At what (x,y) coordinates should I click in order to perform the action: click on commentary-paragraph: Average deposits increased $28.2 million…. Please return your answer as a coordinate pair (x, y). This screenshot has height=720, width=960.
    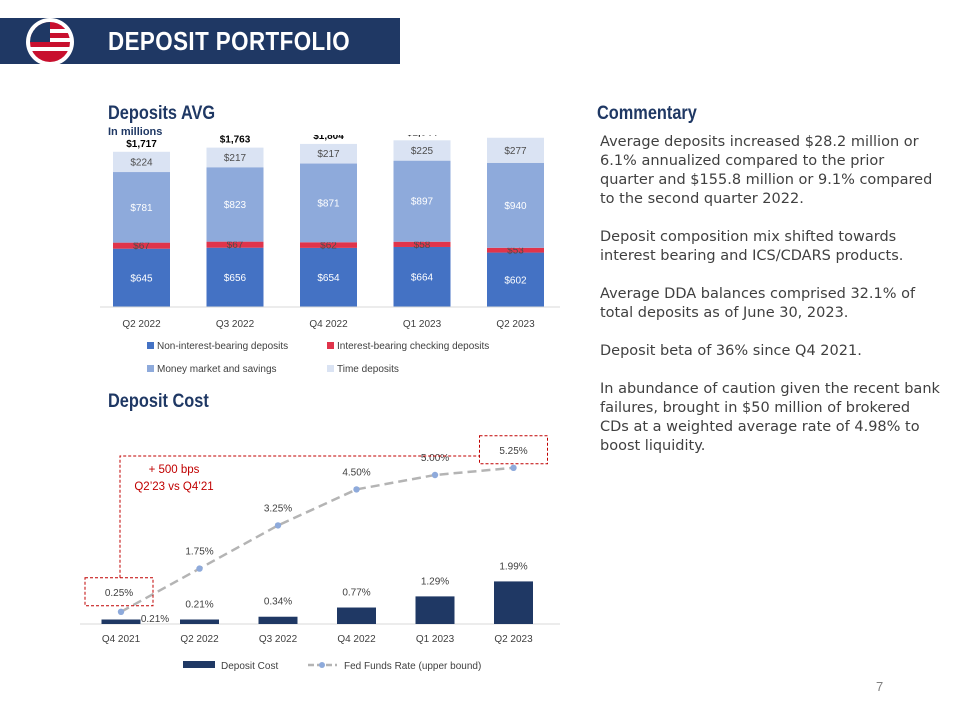
    Looking at the image, I should click on (766, 170).